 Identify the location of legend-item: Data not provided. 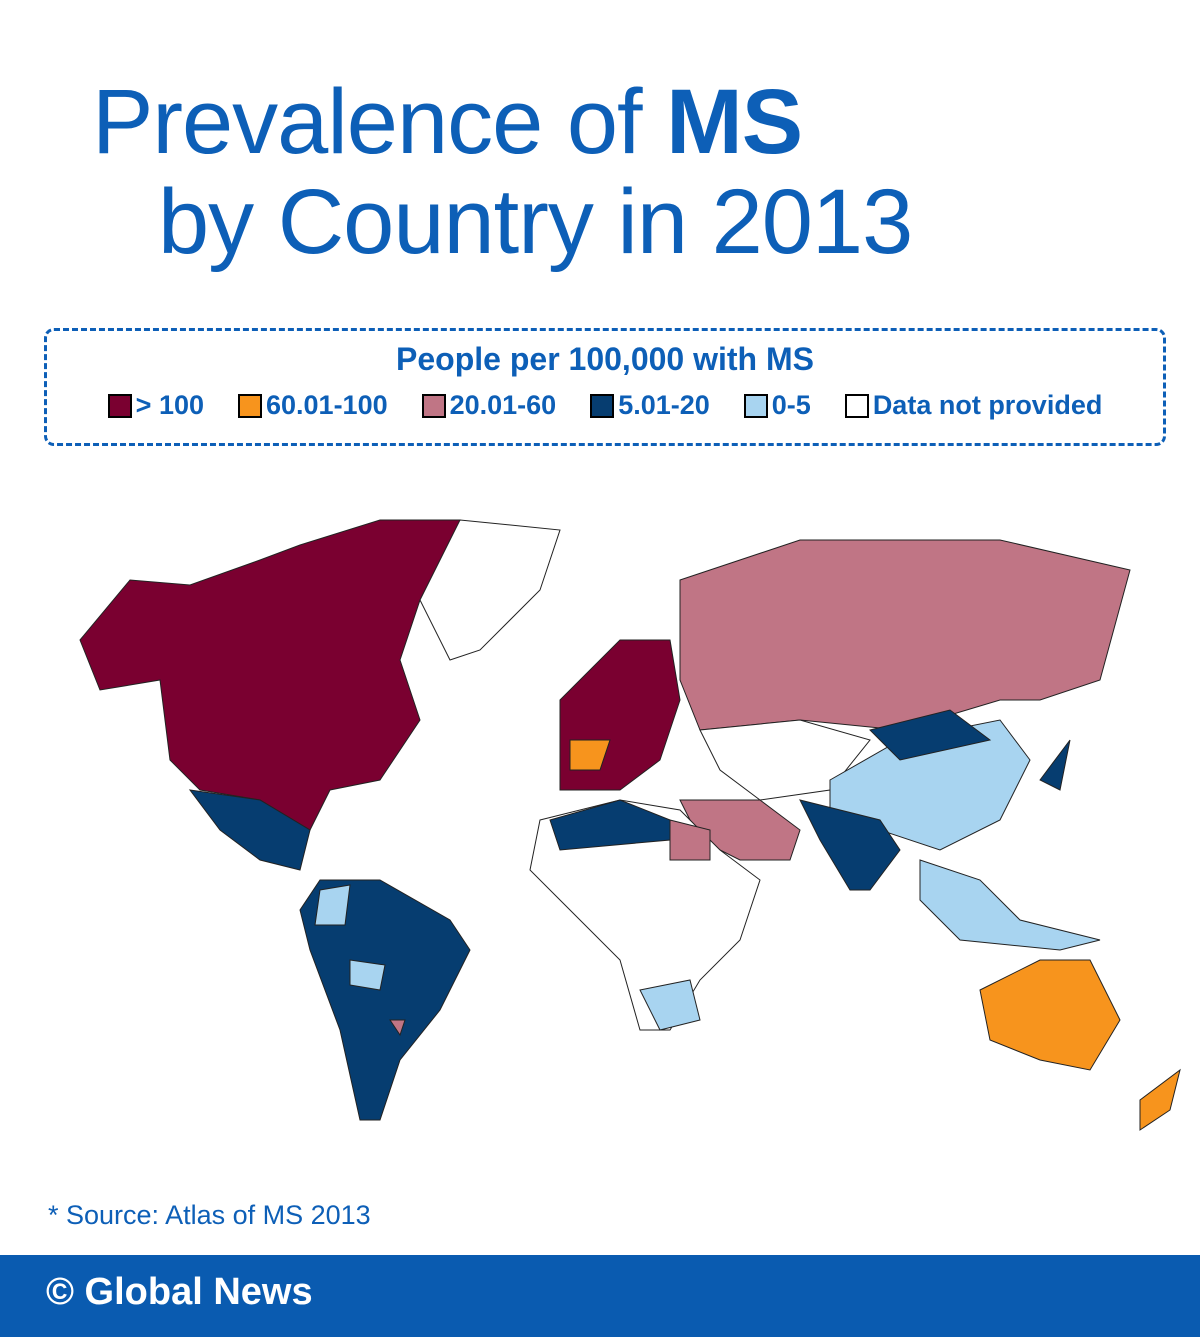
(973, 405).